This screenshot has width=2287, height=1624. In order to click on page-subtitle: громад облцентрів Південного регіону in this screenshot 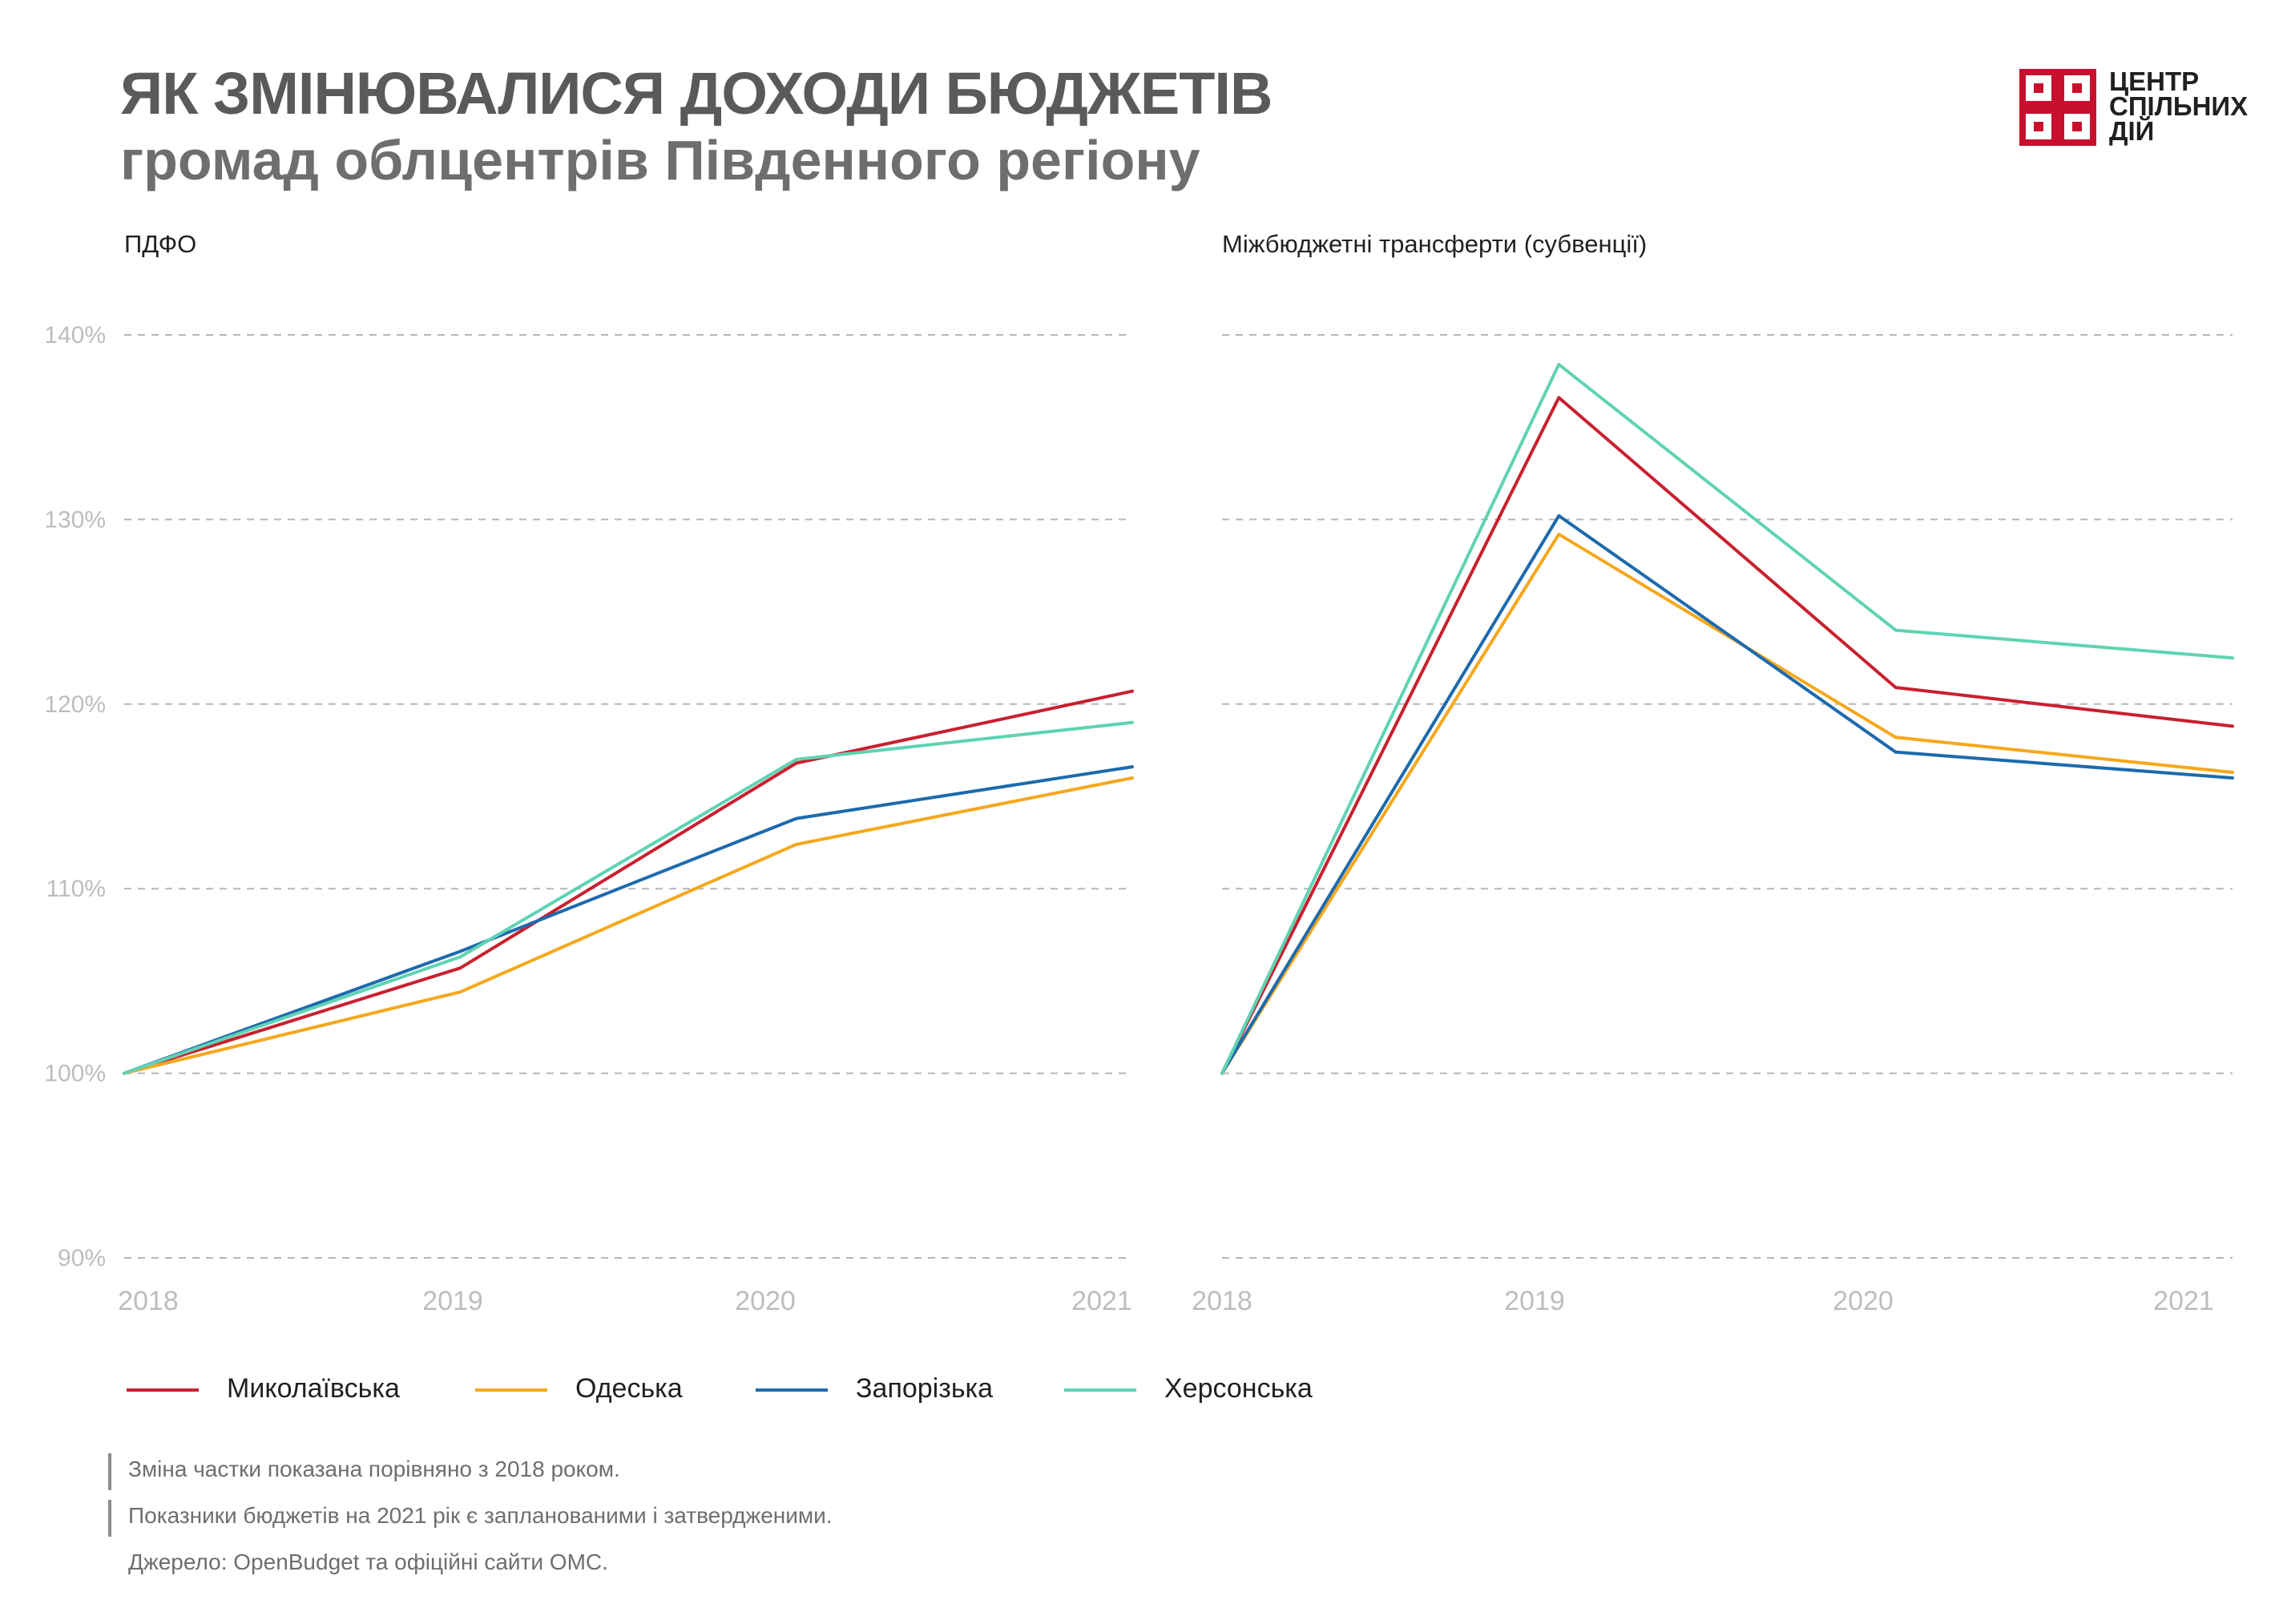, I will do `click(660, 160)`.